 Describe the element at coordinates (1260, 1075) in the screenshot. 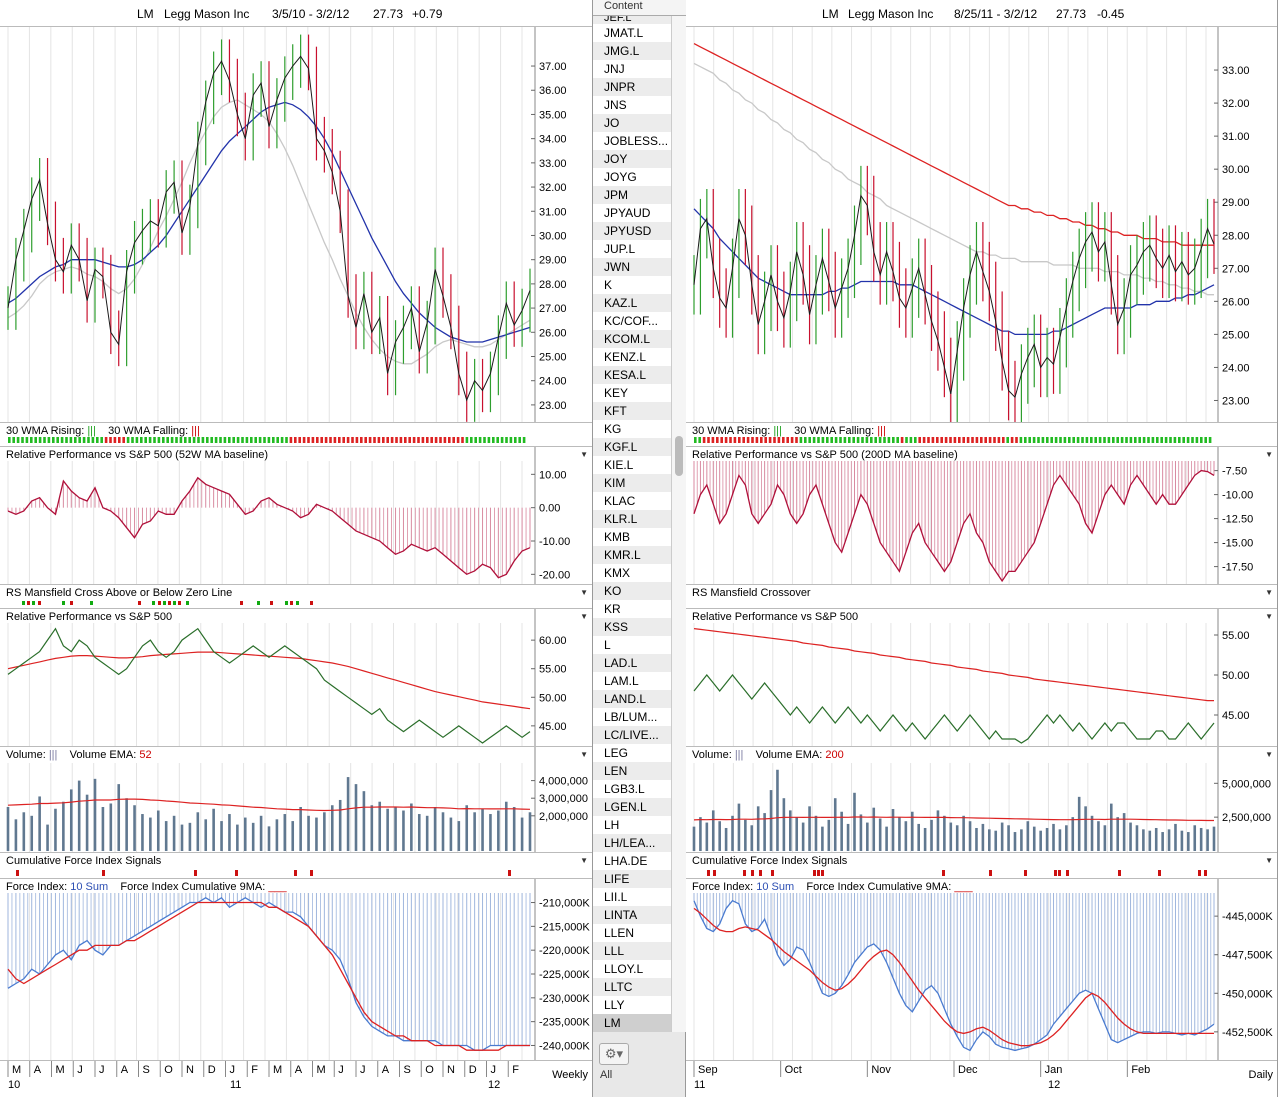

I see `period-selector: Daily` at that location.